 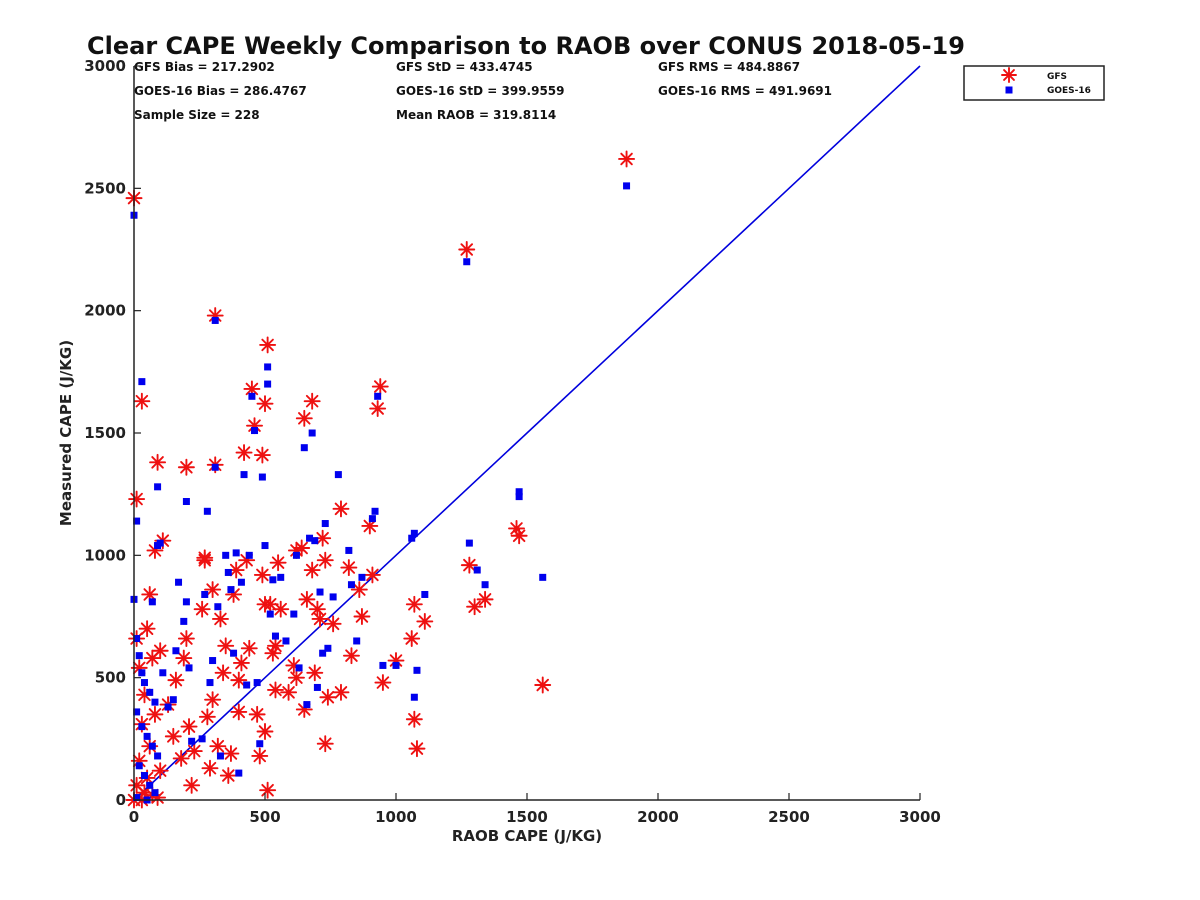 What do you see at coordinates (264, 817) in the screenshot?
I see `x-tick-label: 500` at bounding box center [264, 817].